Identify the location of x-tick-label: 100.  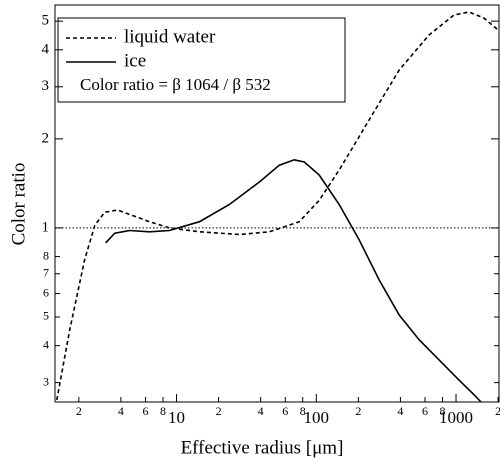
(317, 417).